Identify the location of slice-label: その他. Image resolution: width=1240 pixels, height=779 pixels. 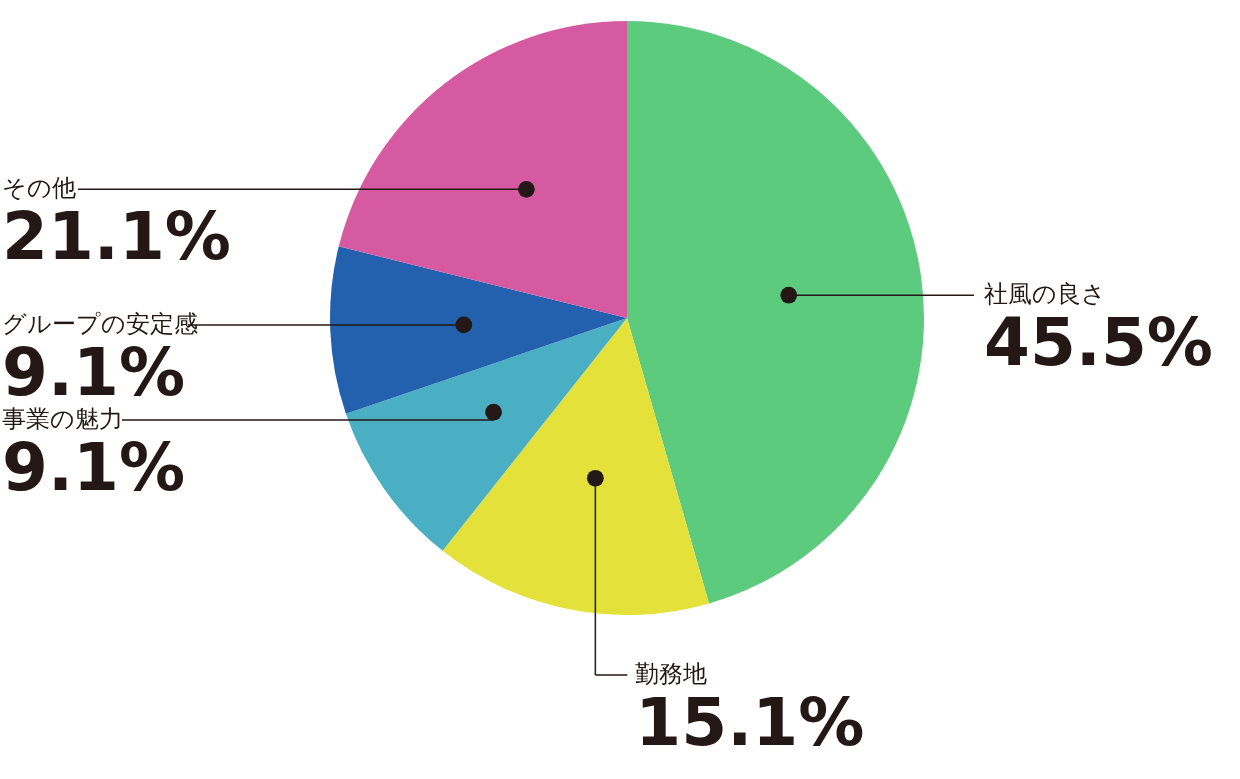
(39, 188).